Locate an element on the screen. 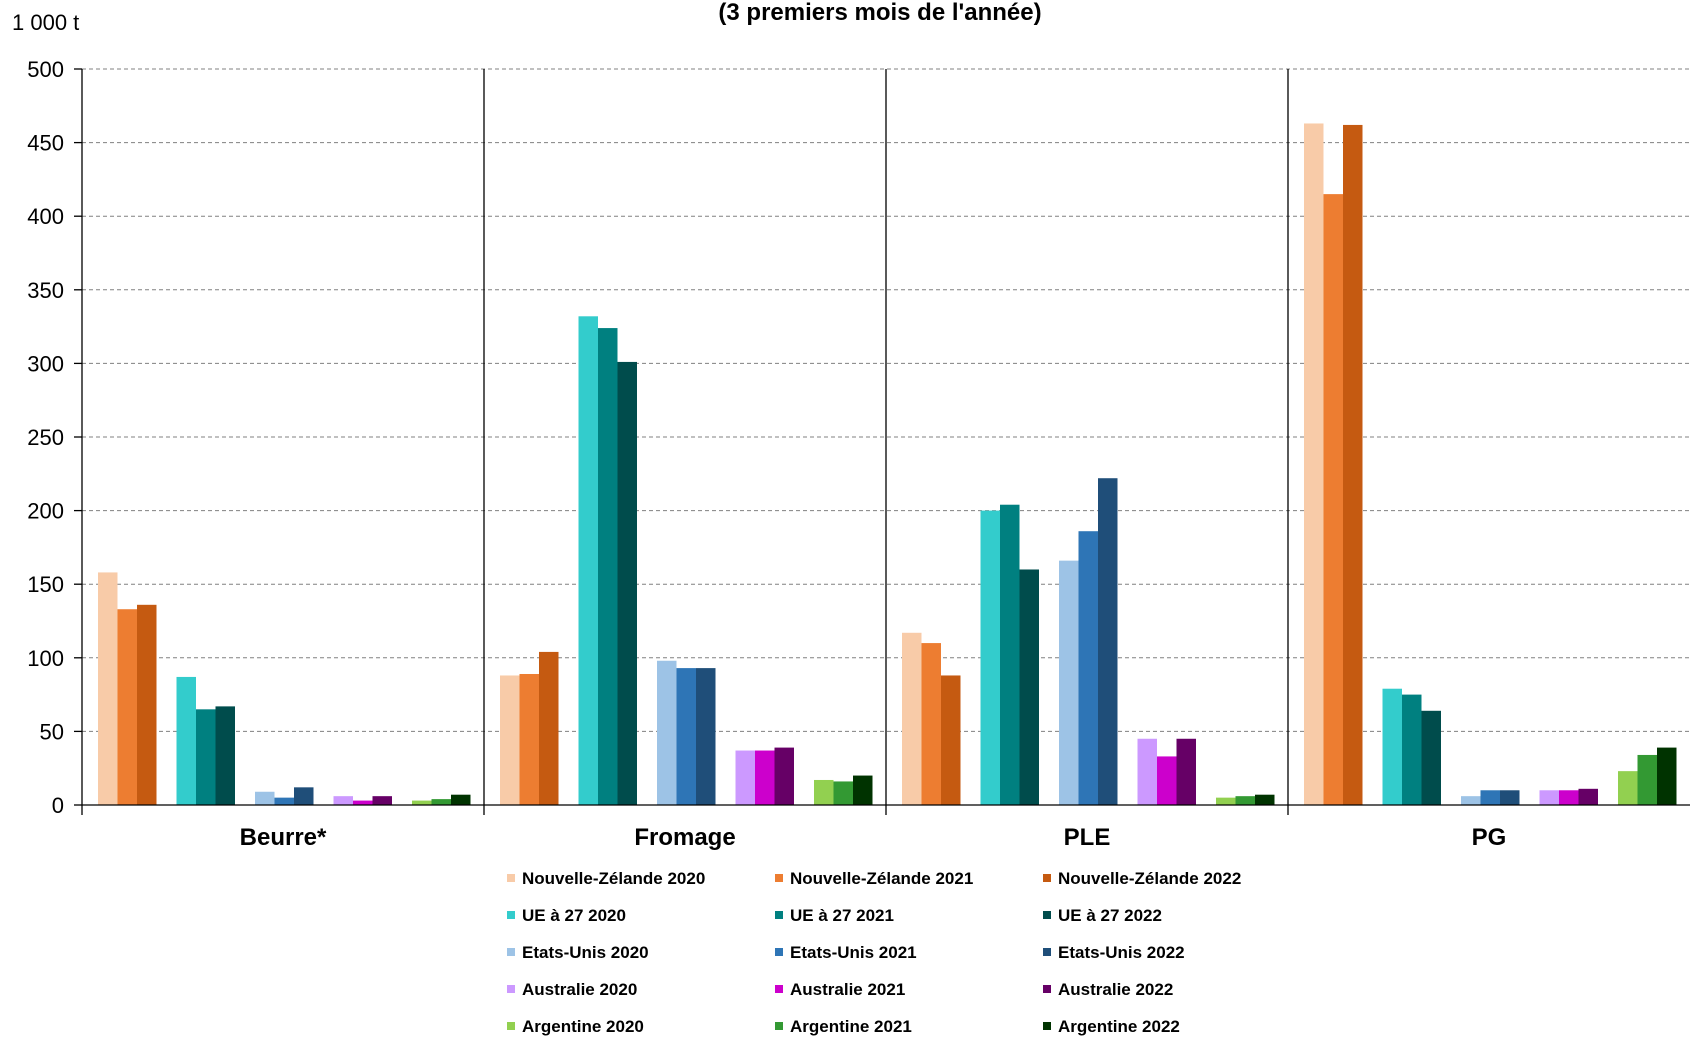 The width and height of the screenshot is (1690, 1038). legend-label: Etats-Unis 2021 is located at coordinates (853, 952).